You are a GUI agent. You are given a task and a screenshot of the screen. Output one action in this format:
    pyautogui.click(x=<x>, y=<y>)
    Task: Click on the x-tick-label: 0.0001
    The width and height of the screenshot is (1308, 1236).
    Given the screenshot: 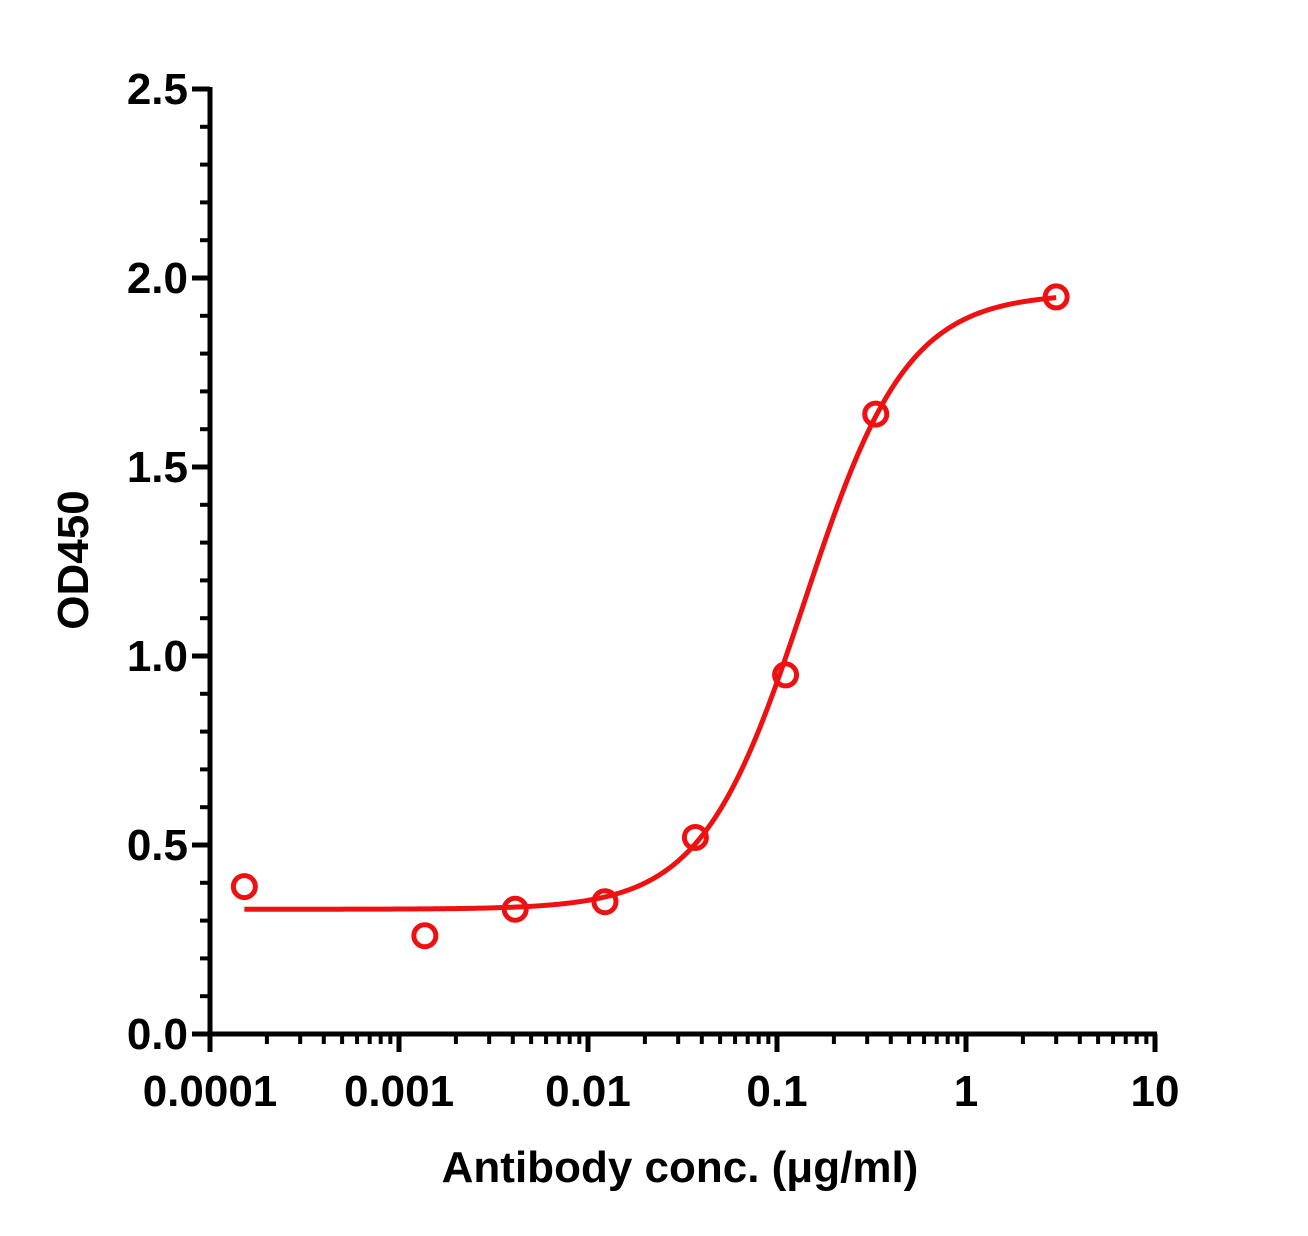 What is the action you would take?
    pyautogui.click(x=210, y=1091)
    